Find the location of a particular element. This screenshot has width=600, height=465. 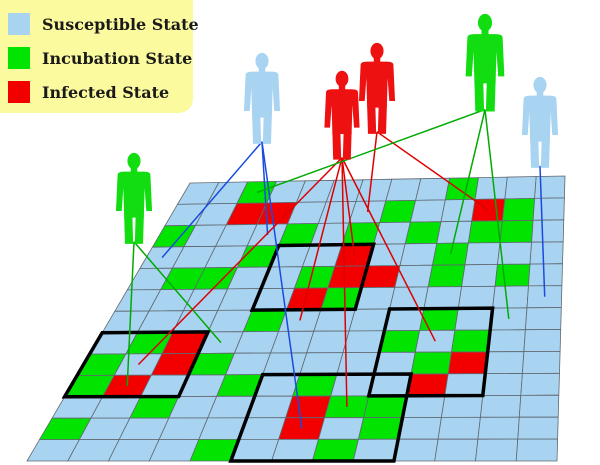

legend-label-incubation: Incubation State is located at coordinates (117, 58).